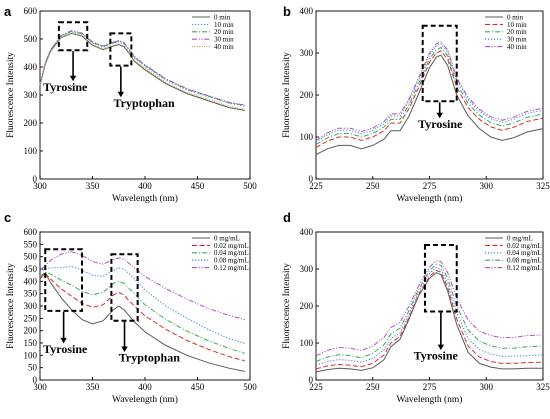  Describe the element at coordinates (31, 269) in the screenshot. I see `y-tick-label: 450` at that location.